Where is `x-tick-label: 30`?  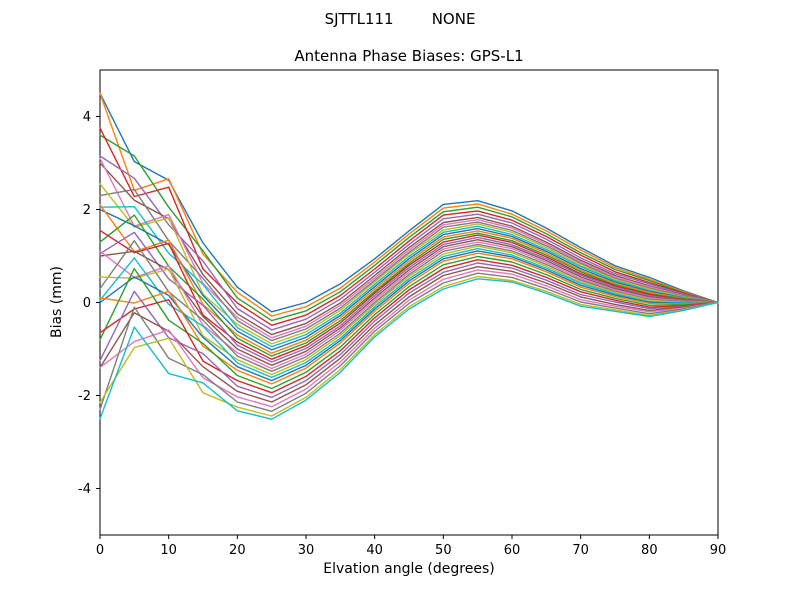 x-tick-label: 30 is located at coordinates (306, 550).